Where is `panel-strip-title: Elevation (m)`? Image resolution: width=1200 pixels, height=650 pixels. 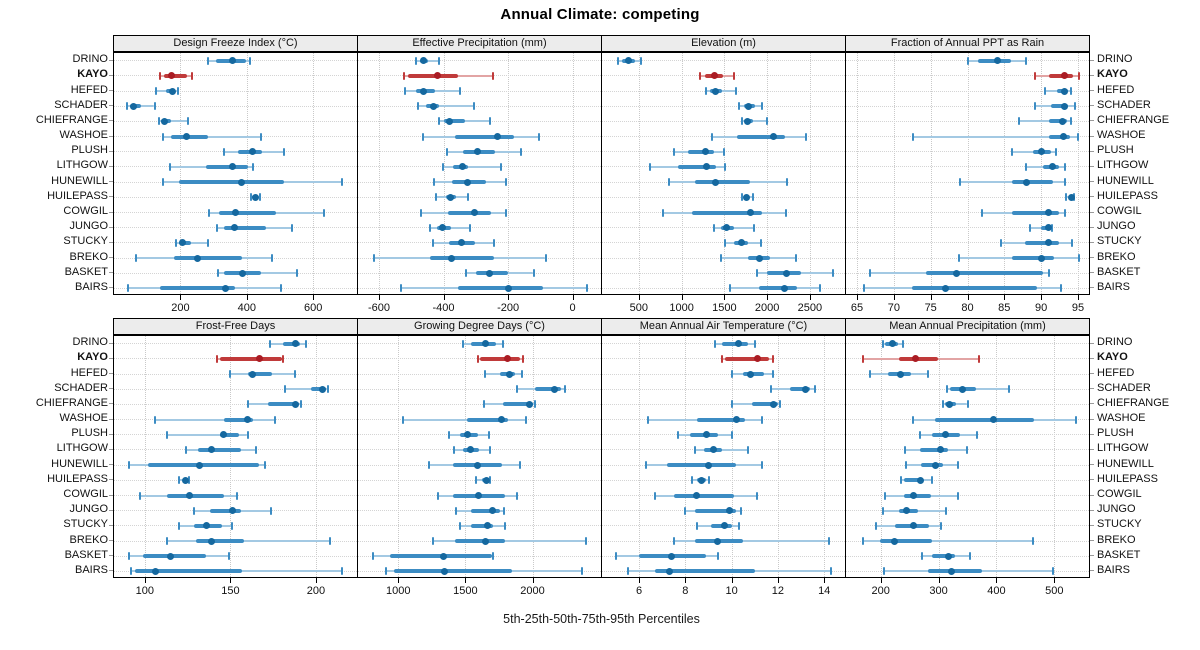 panel-strip-title: Elevation (m) is located at coordinates (723, 43).